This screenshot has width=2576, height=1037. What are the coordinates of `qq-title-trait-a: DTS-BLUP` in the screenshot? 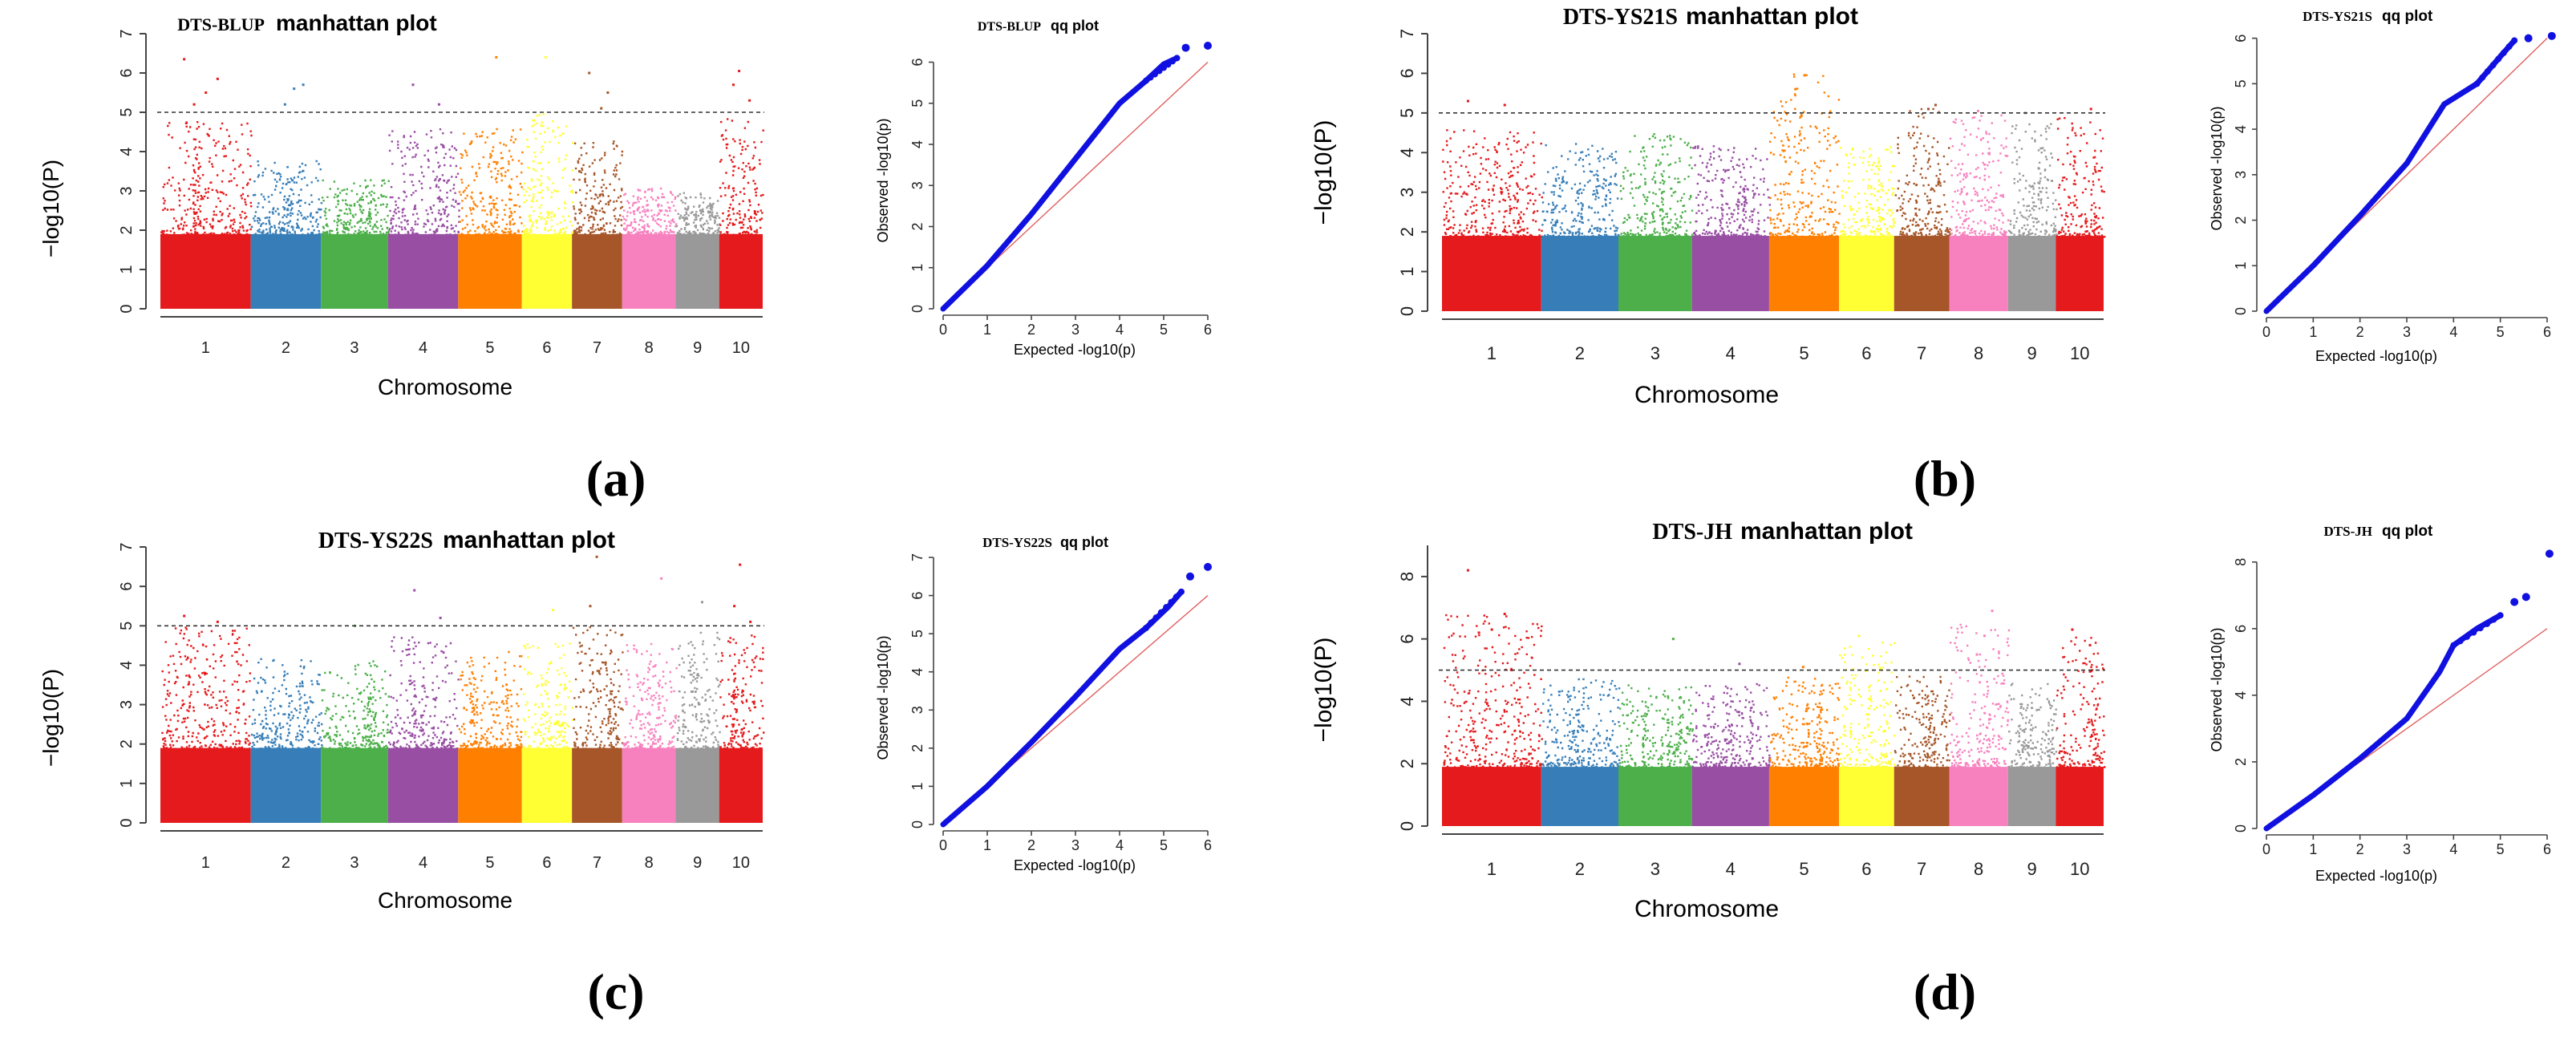 It's located at (1009, 27).